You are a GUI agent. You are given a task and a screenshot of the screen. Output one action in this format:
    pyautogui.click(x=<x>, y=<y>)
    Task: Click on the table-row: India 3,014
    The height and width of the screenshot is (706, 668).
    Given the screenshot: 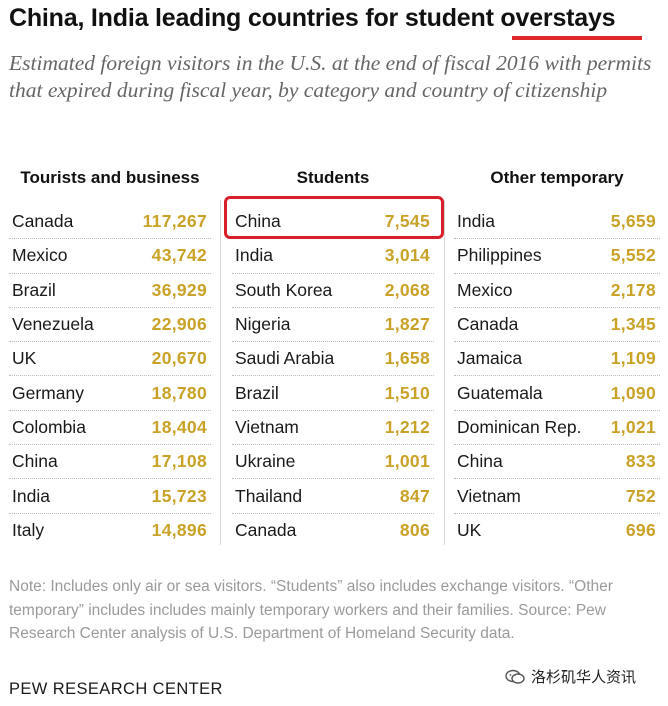 What is the action you would take?
    pyautogui.click(x=333, y=256)
    